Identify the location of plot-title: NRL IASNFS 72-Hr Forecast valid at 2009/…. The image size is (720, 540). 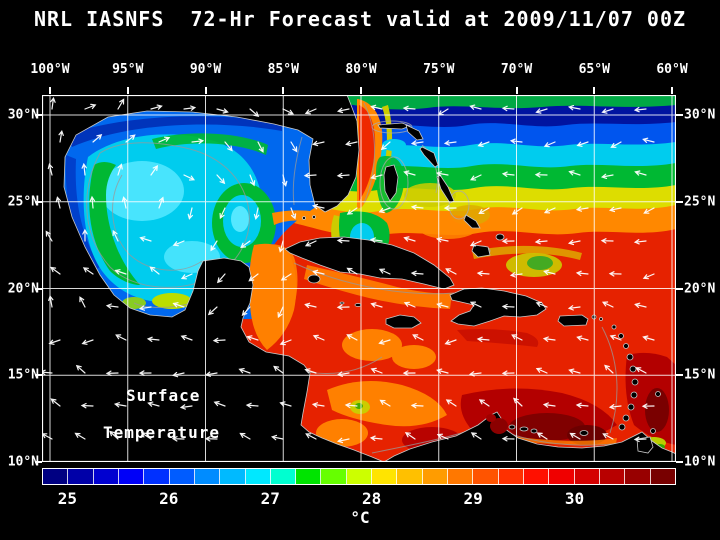
(360, 19).